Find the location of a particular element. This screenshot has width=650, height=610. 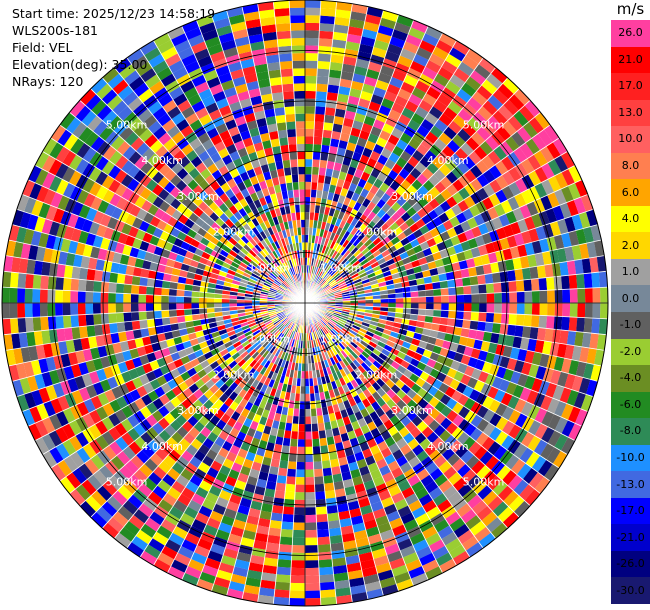

colorbar-label: 0.0 is located at coordinates (630, 298).